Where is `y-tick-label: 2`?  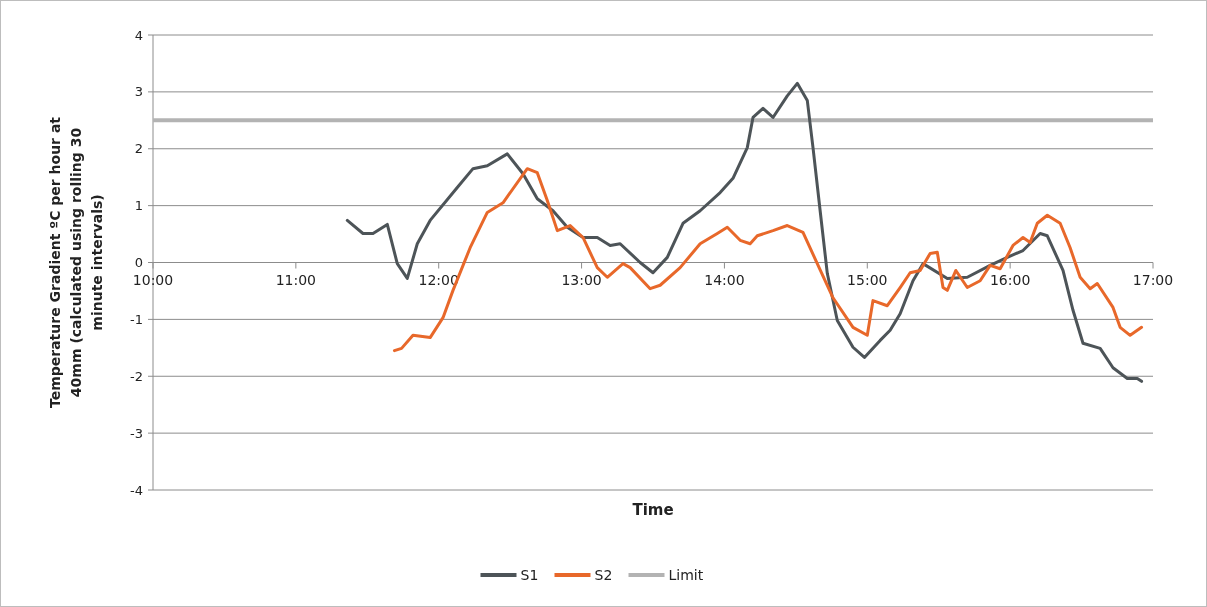
y-tick-label: 2 is located at coordinates (138, 149).